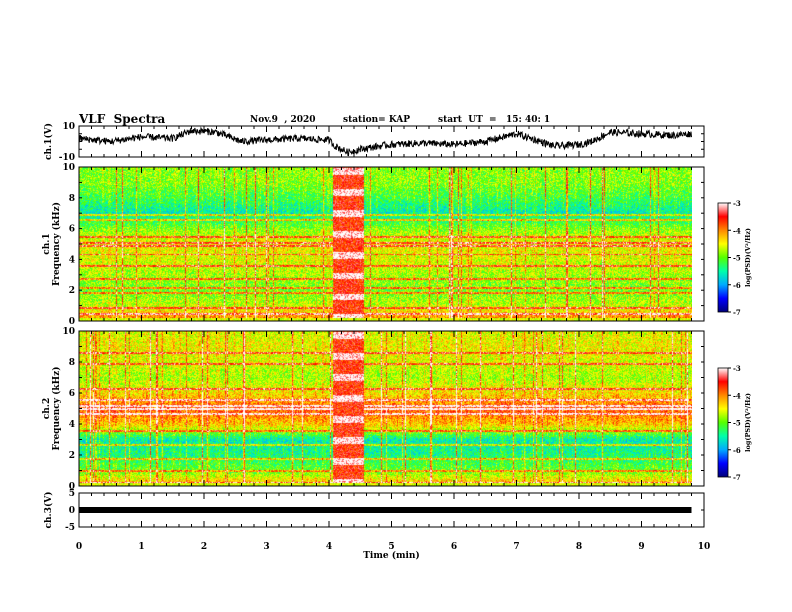 The image size is (792, 612). What do you see at coordinates (748, 422) in the screenshot?
I see `ch2-colorbar-label: log(PSD)(V²/Hz)` at bounding box center [748, 422].